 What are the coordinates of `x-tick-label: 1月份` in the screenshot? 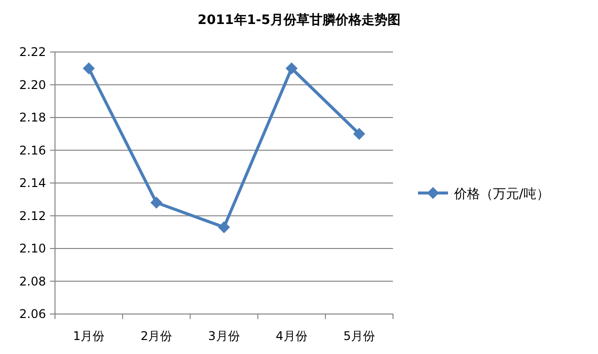 It's located at (88, 336).